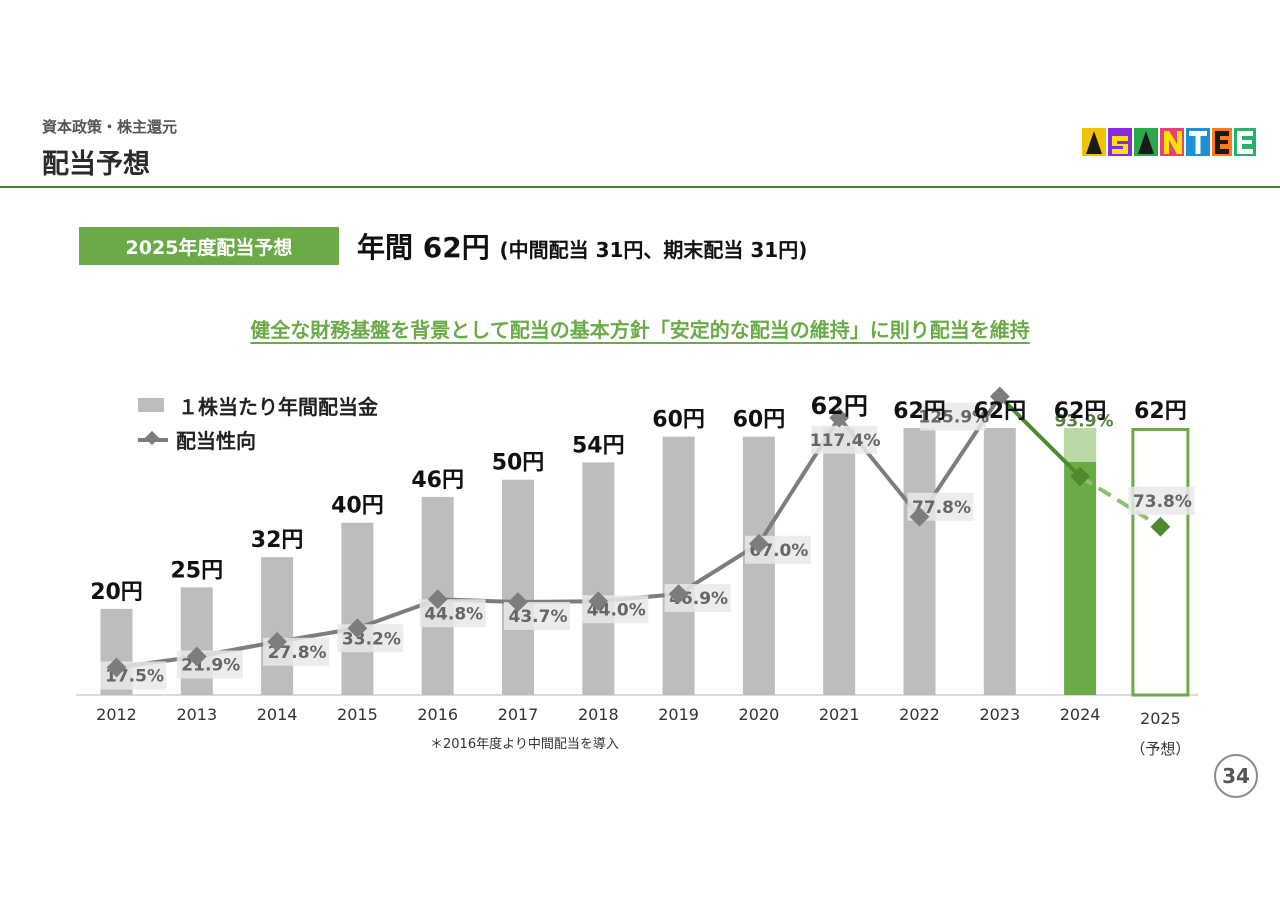 This screenshot has height=905, width=1280. I want to click on bar-label-2014: 32円, so click(277, 540).